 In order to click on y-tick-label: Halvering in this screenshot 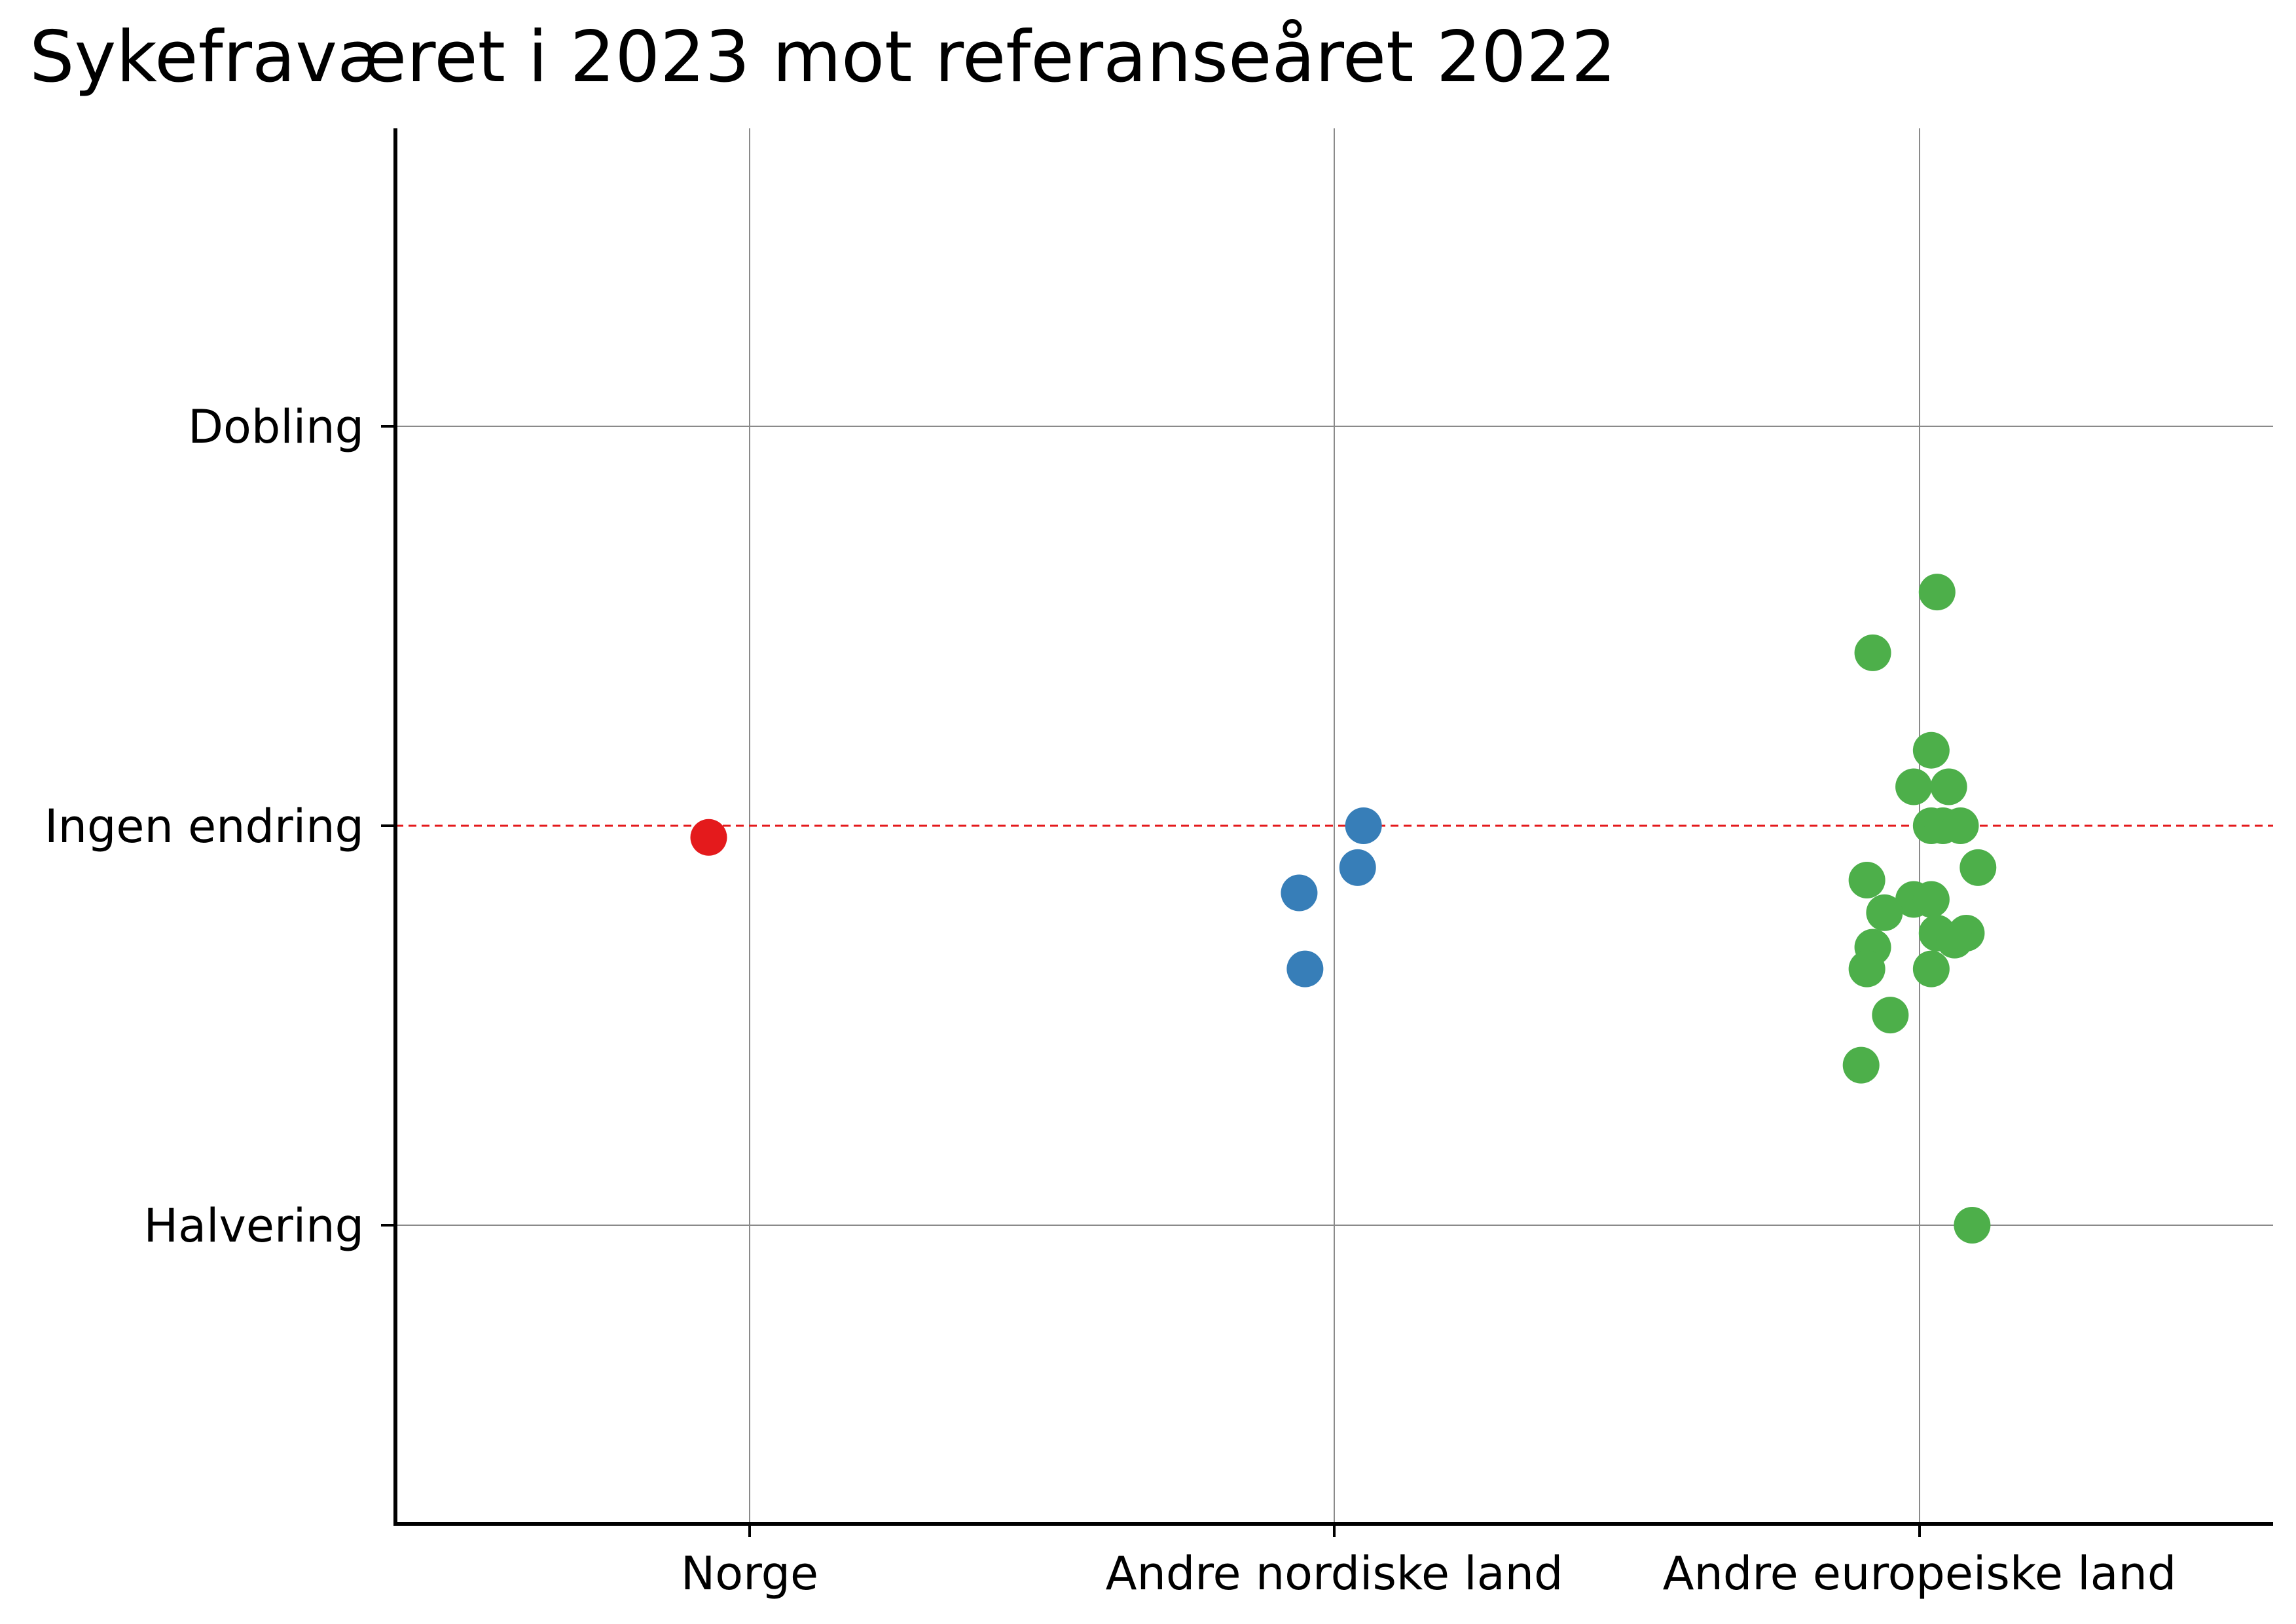, I will do `click(254, 1226)`.